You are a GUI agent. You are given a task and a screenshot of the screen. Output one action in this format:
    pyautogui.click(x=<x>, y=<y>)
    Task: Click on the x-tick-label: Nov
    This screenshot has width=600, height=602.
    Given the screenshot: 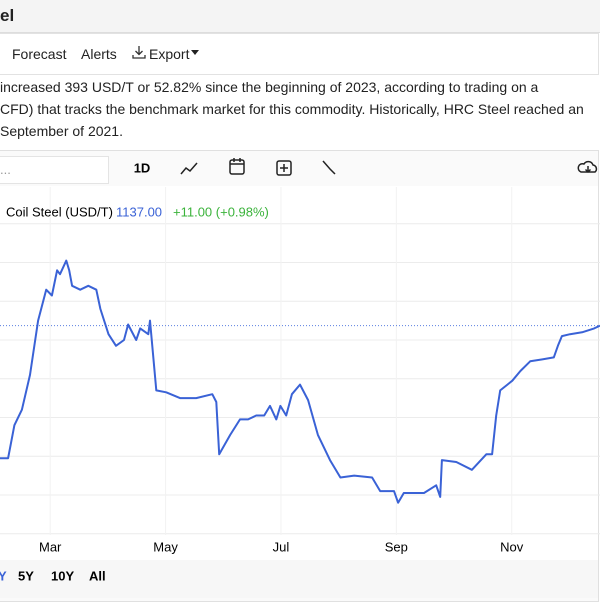 What is the action you would take?
    pyautogui.click(x=512, y=546)
    